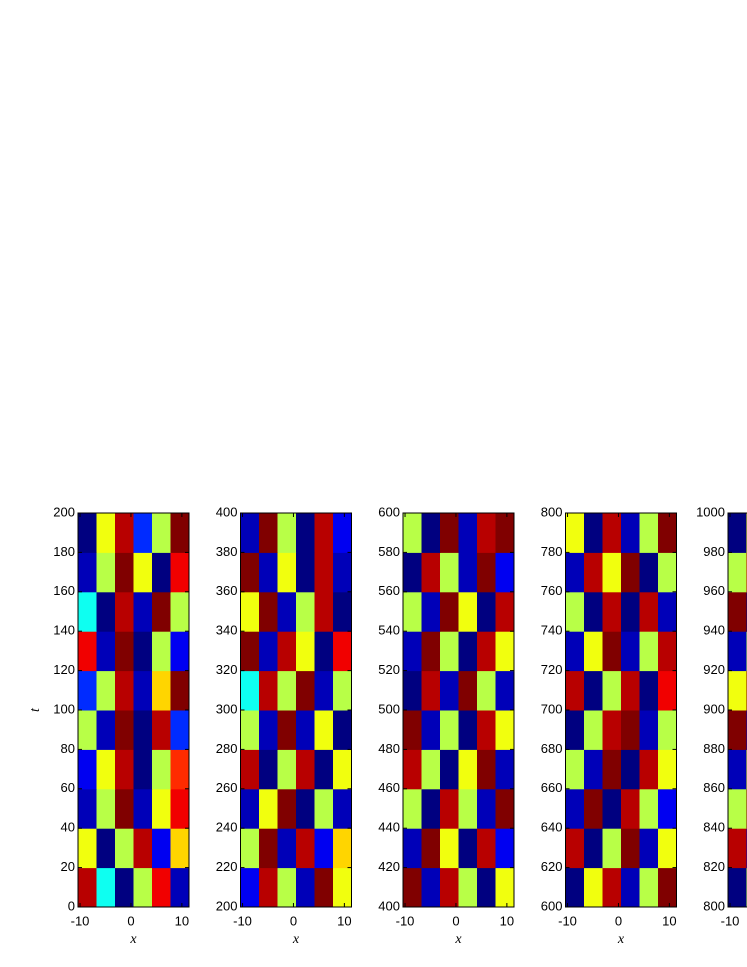 This screenshot has height=967, width=747. I want to click on y-tick-label: 460, so click(389, 787).